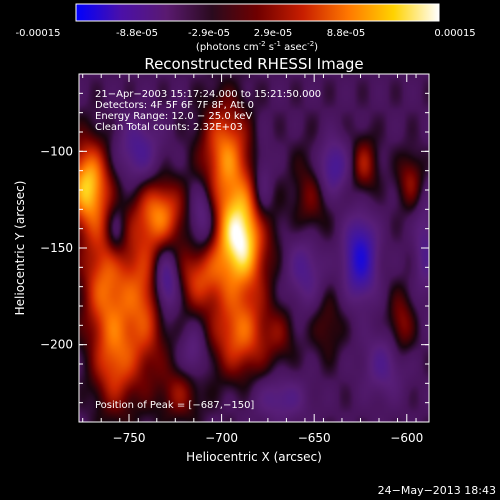  I want to click on colorbar-unit-label: (photons cm-2 s-1 asec-2), so click(257, 46).